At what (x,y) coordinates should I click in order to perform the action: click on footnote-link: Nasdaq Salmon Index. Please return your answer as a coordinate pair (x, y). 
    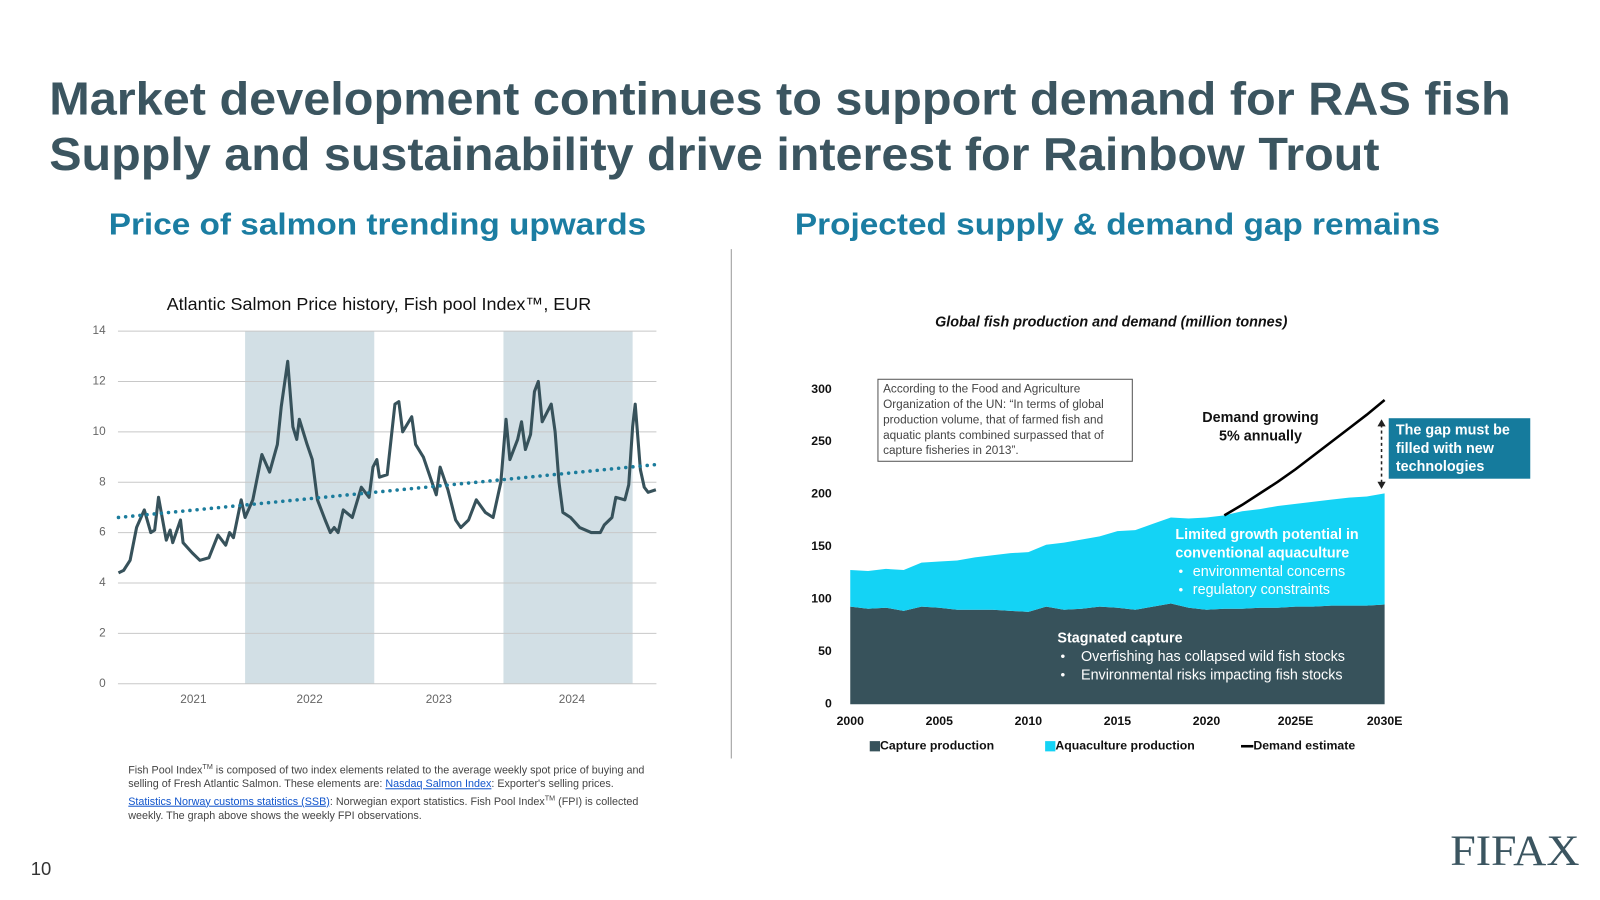
    Looking at the image, I should click on (438, 784).